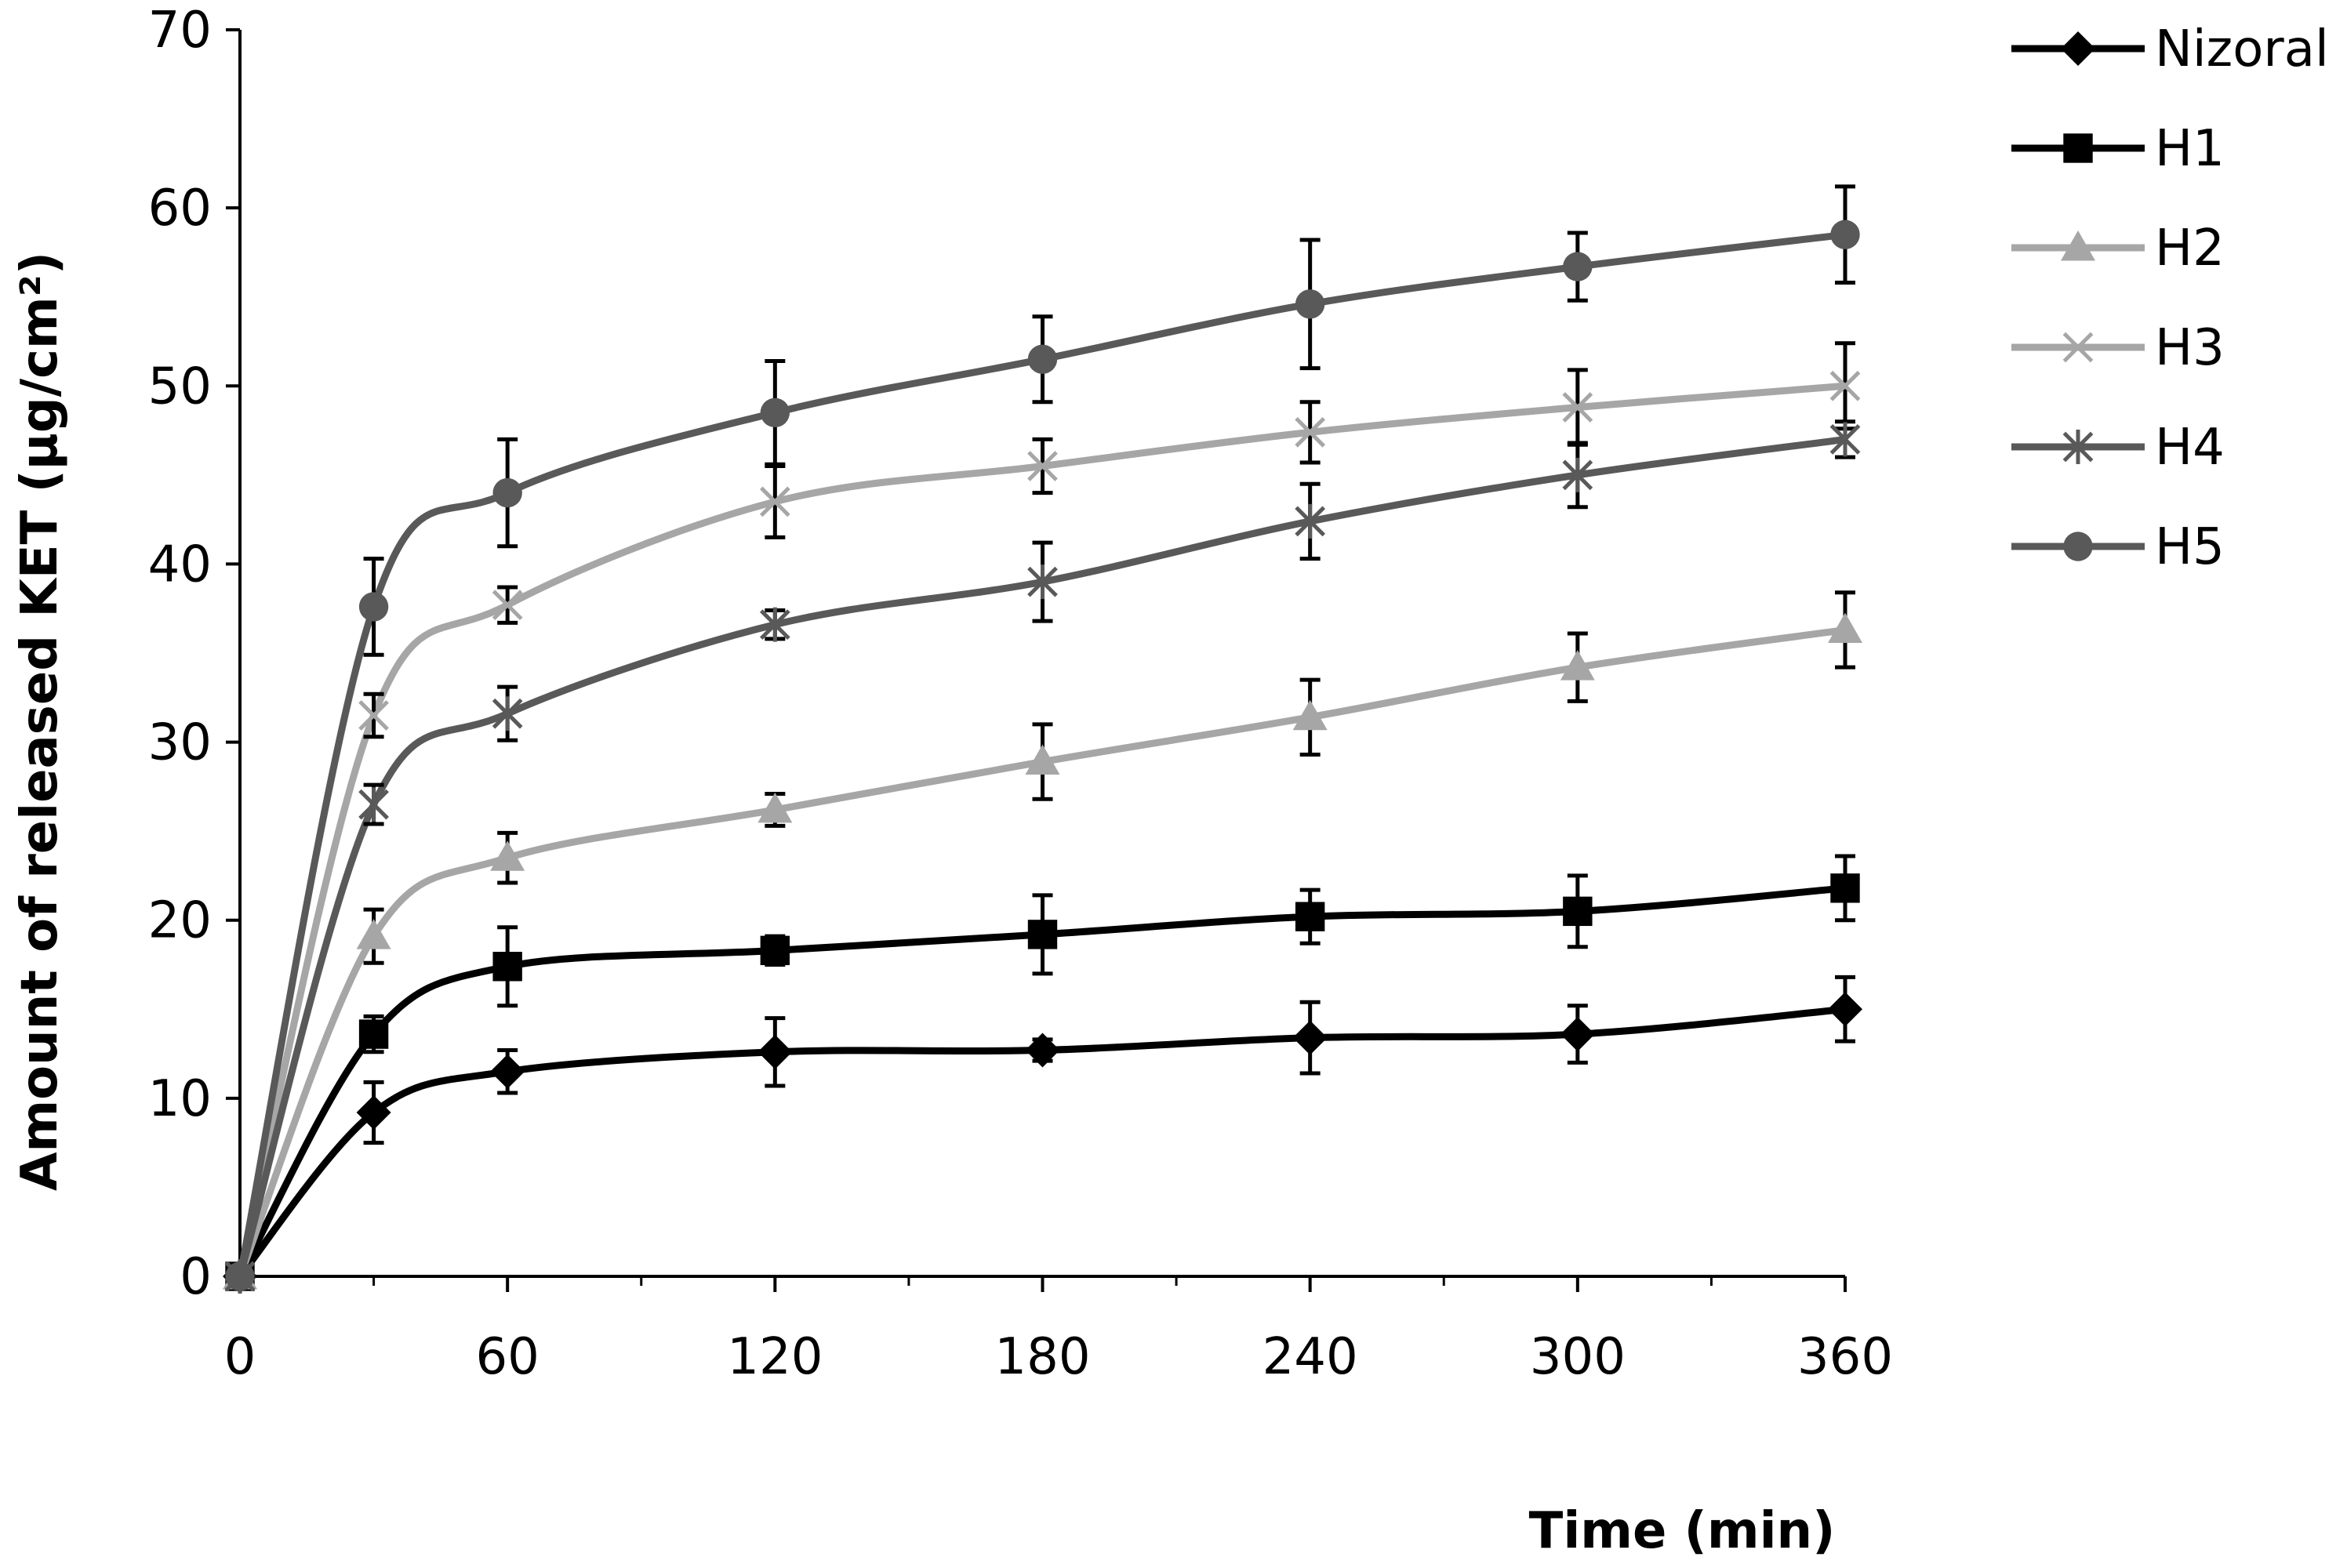 This screenshot has height=1568, width=2347. Describe the element at coordinates (2118, 149) in the screenshot. I see `legend-item-h1: H1` at that location.